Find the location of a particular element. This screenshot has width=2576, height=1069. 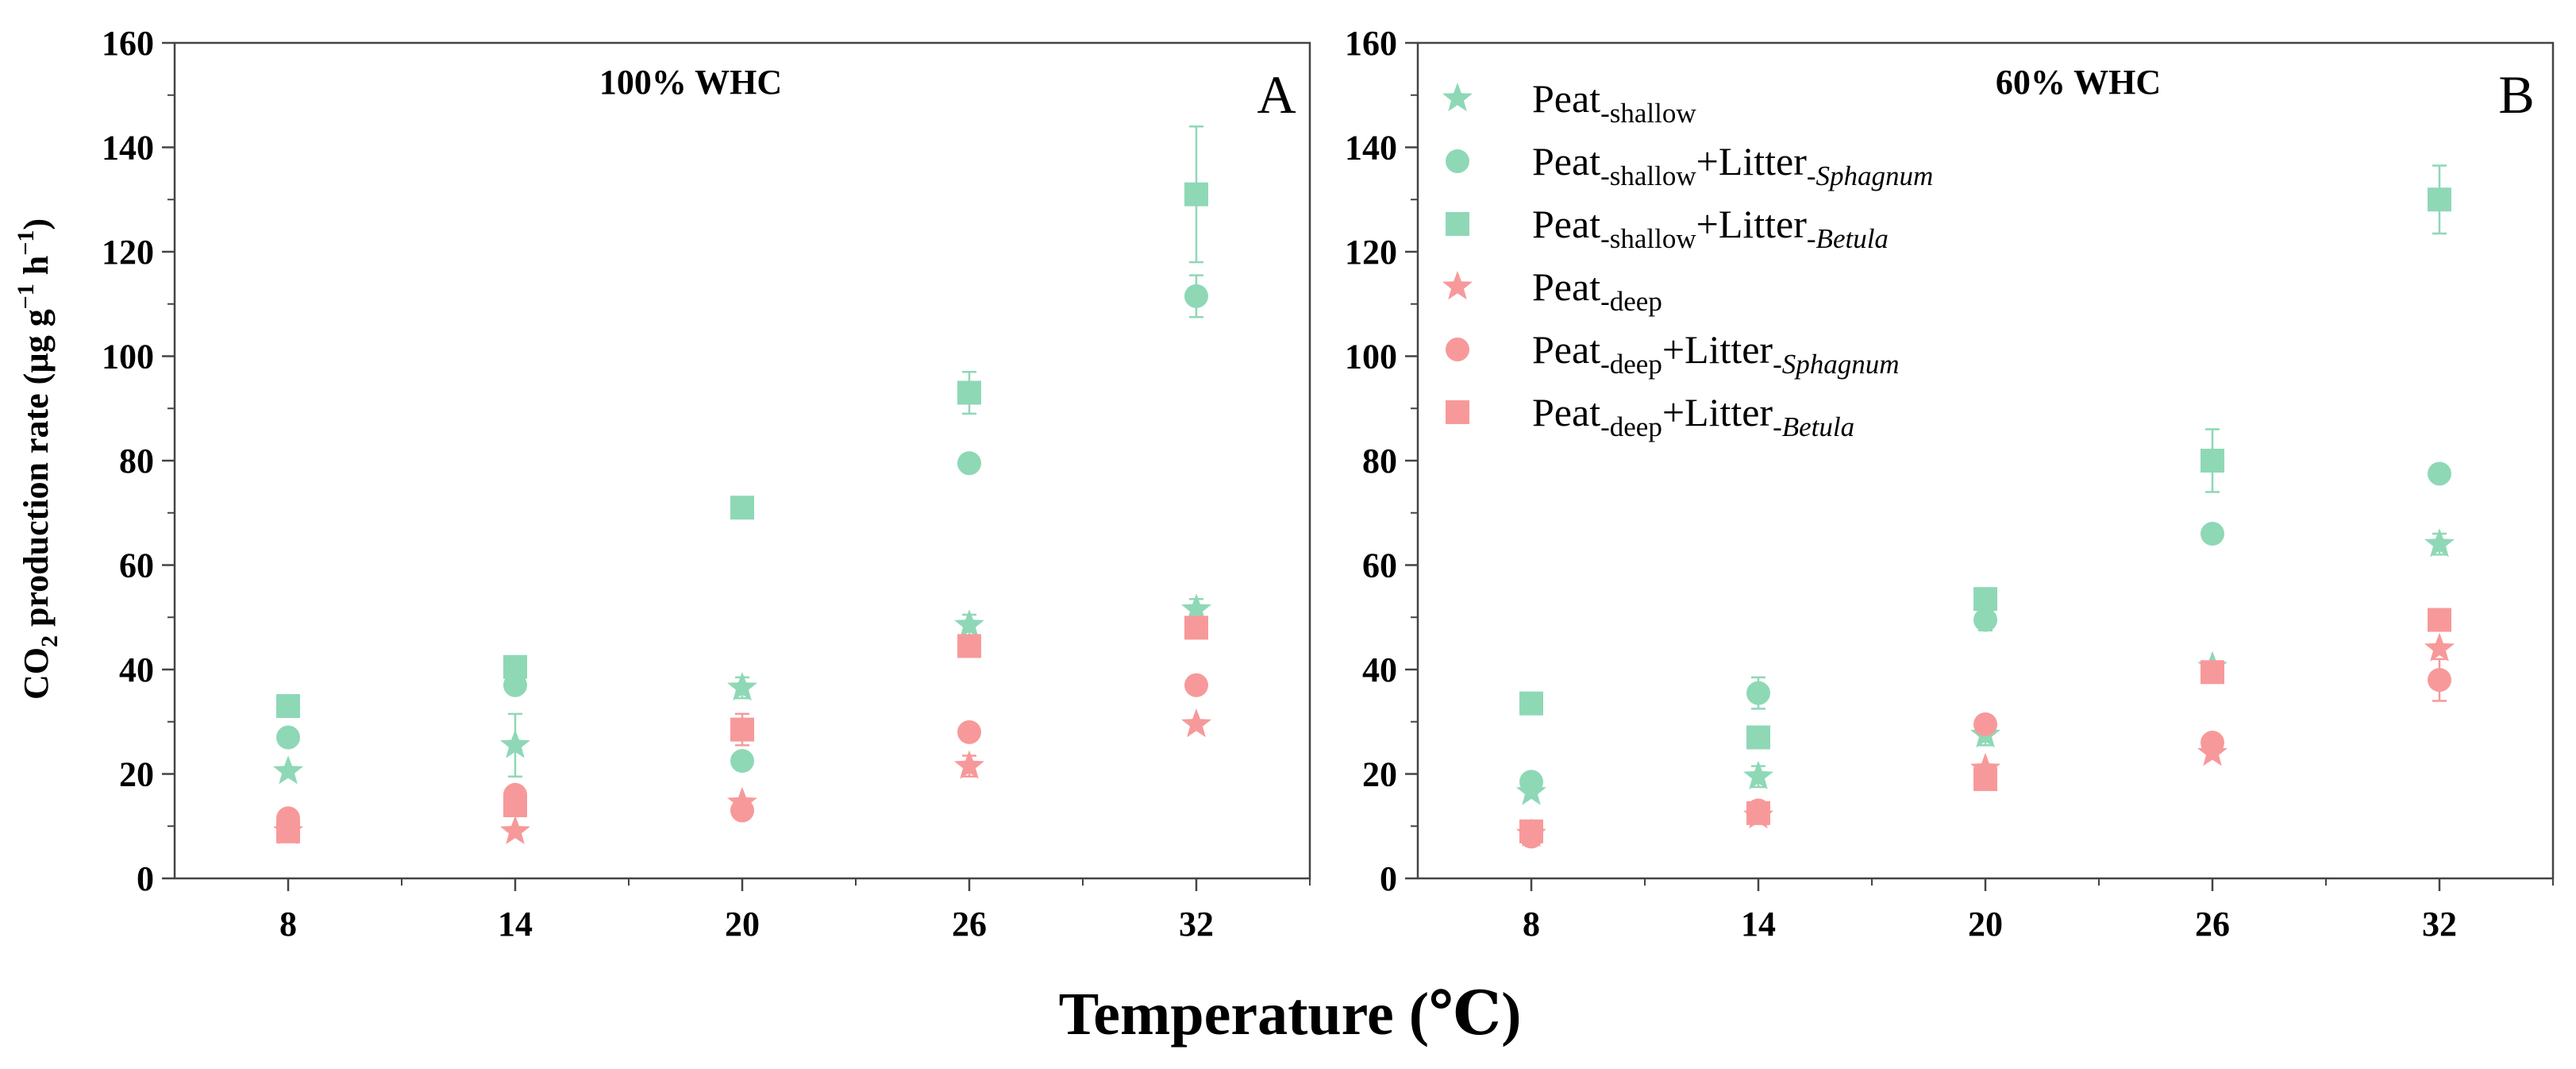

y-axis-title-exp1: −1 is located at coordinates (26, 296).